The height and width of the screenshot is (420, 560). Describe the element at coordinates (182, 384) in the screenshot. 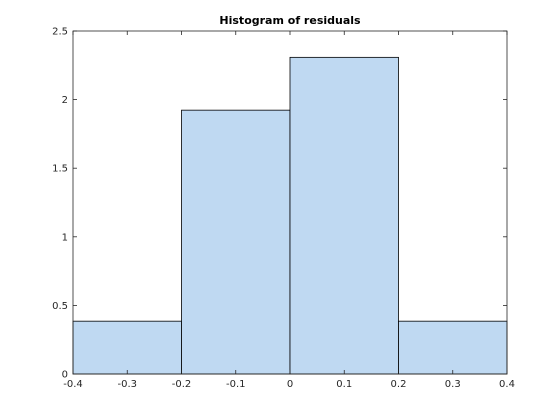

I see `x-tick-label: -0.2` at that location.